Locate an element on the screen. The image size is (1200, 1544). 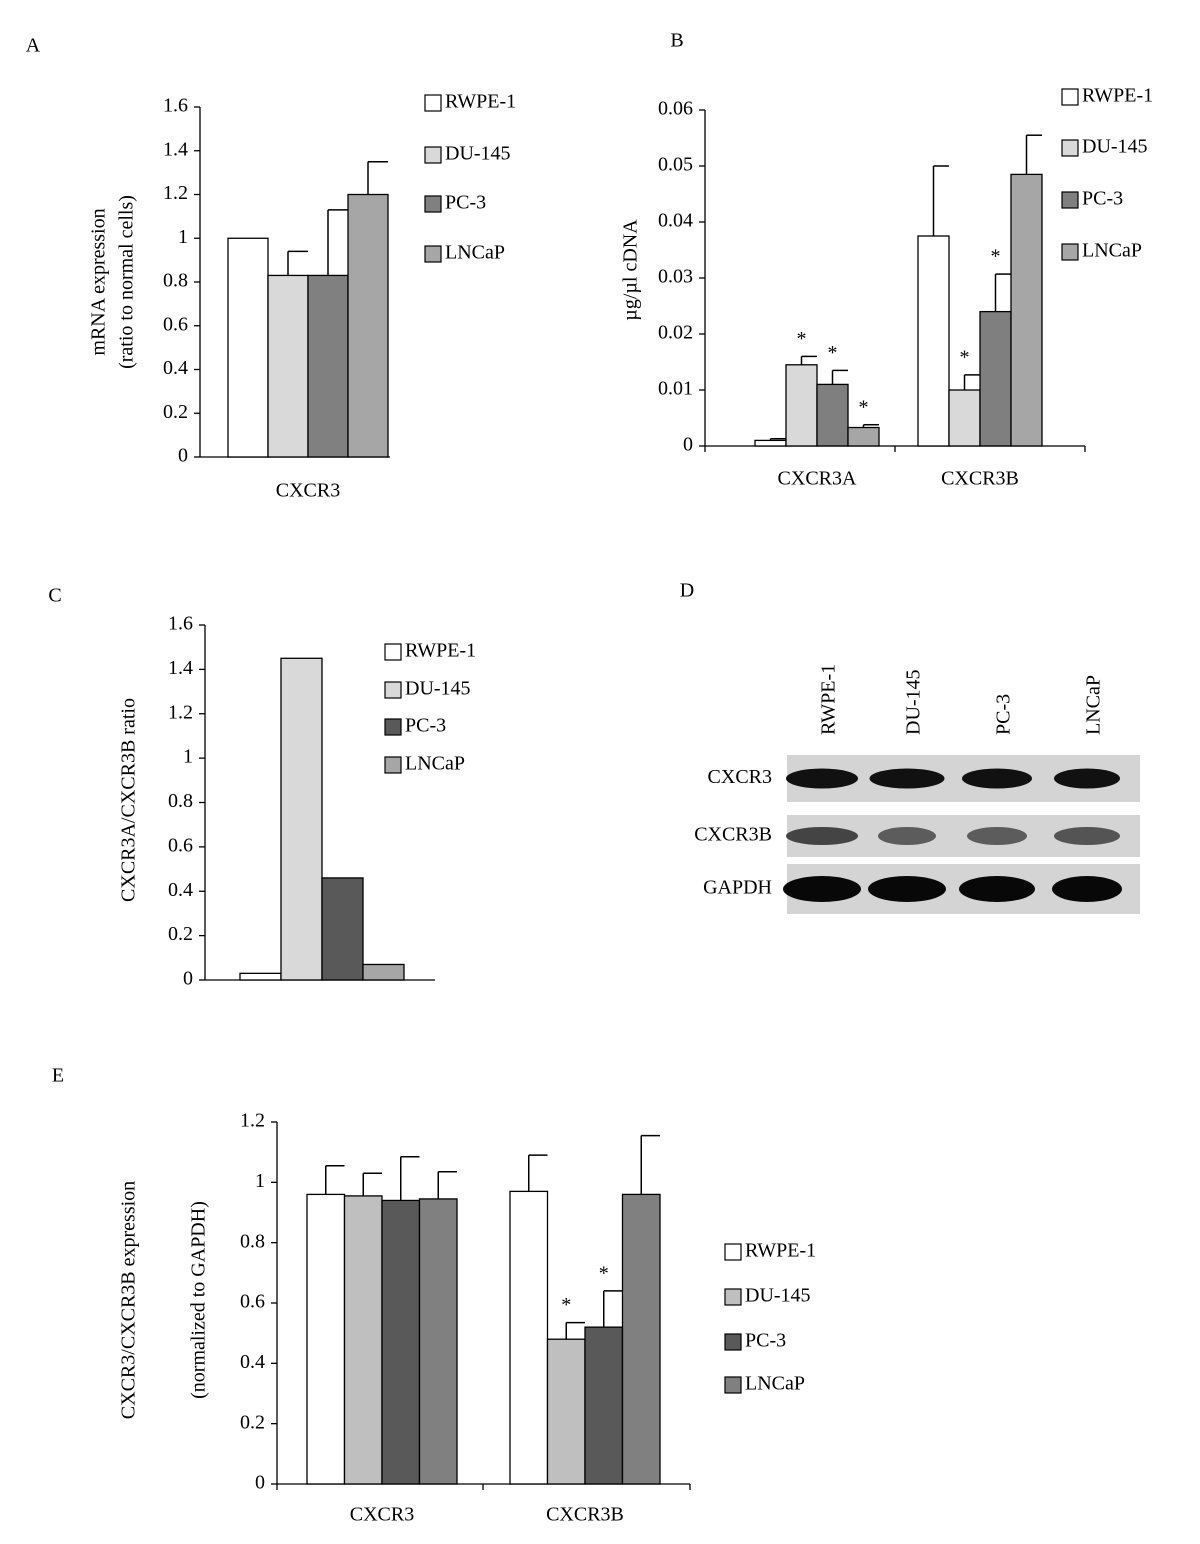
y-tick-label: 0.03 is located at coordinates (675, 277).